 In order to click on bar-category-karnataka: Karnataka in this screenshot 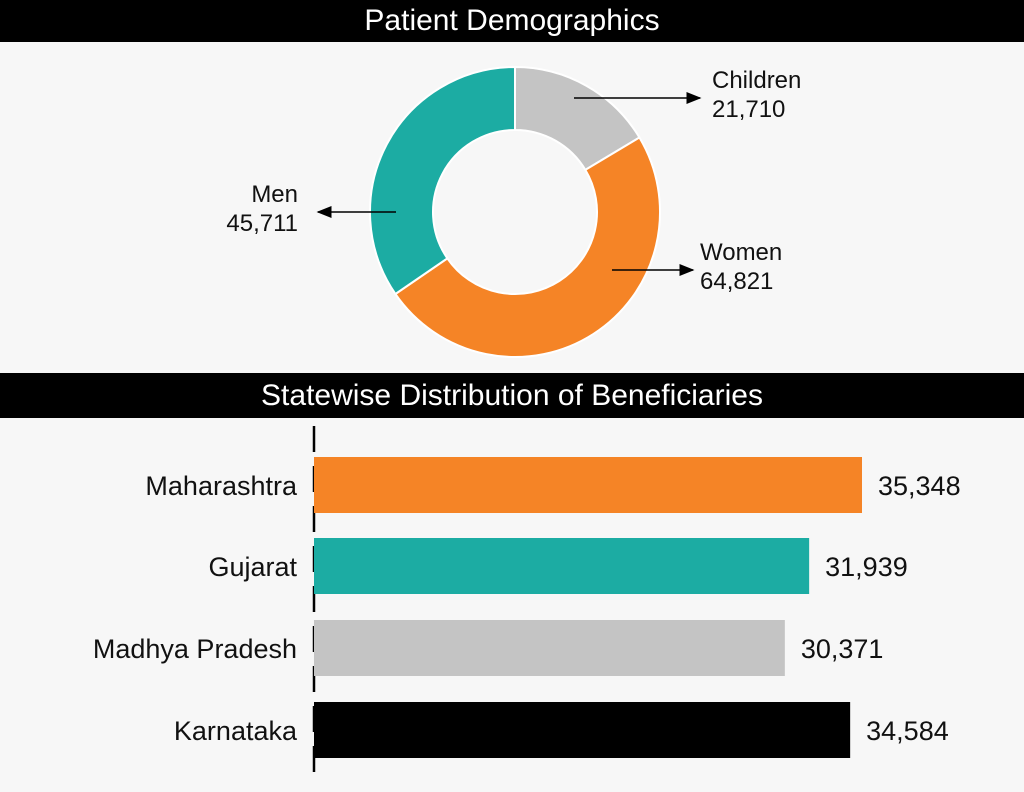, I will do `click(236, 731)`.